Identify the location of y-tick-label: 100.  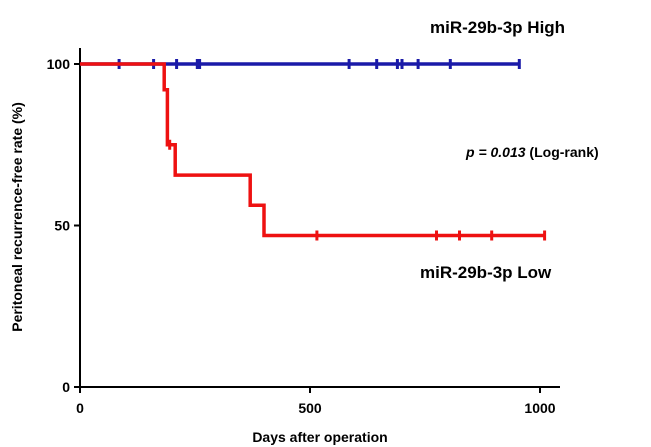
(59, 64).